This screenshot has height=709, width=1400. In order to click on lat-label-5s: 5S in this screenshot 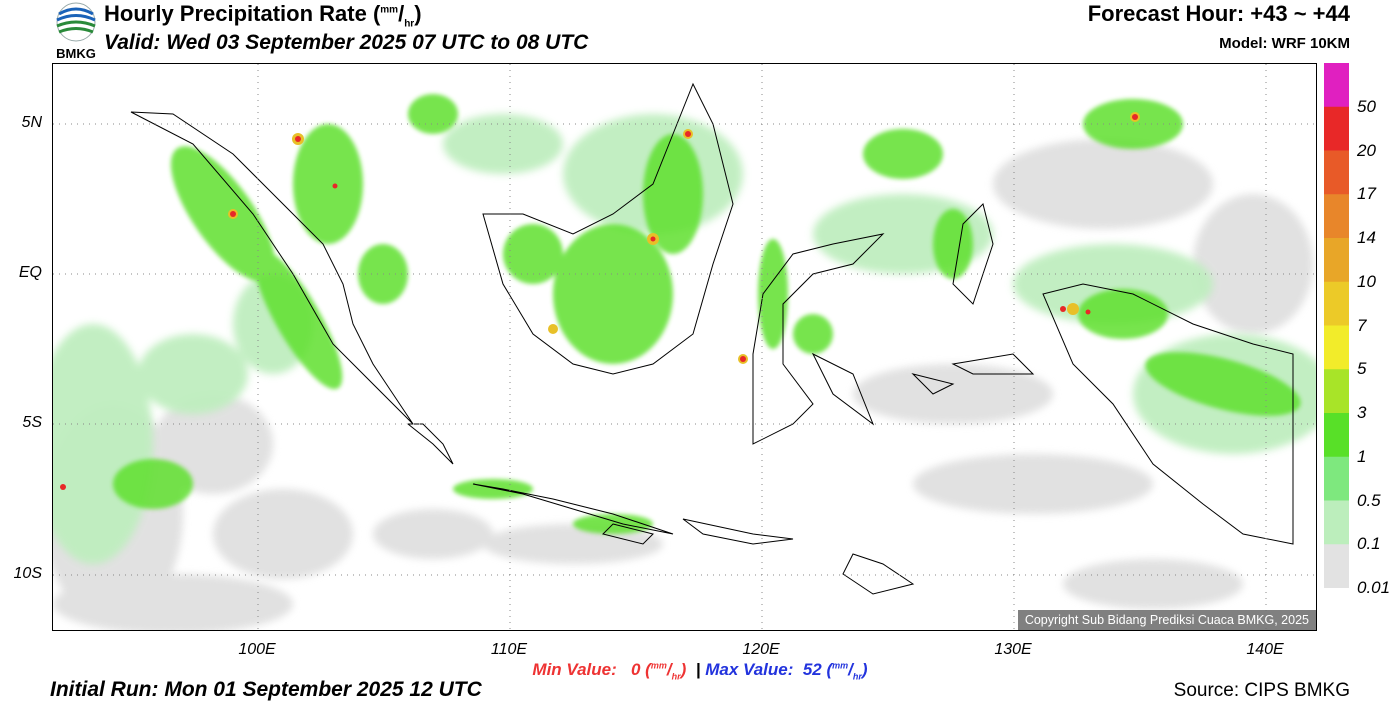, I will do `click(32, 422)`.